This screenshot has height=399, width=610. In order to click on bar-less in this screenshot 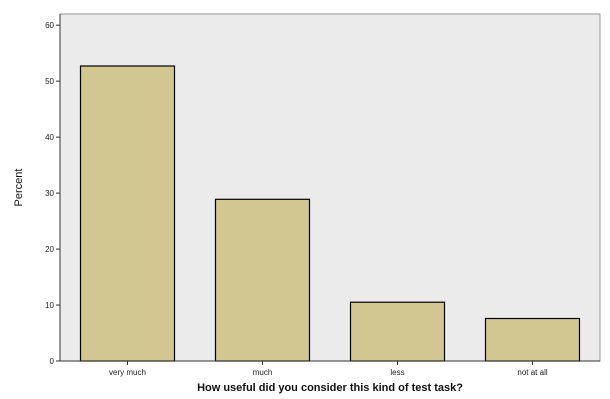, I will do `click(397, 331)`.